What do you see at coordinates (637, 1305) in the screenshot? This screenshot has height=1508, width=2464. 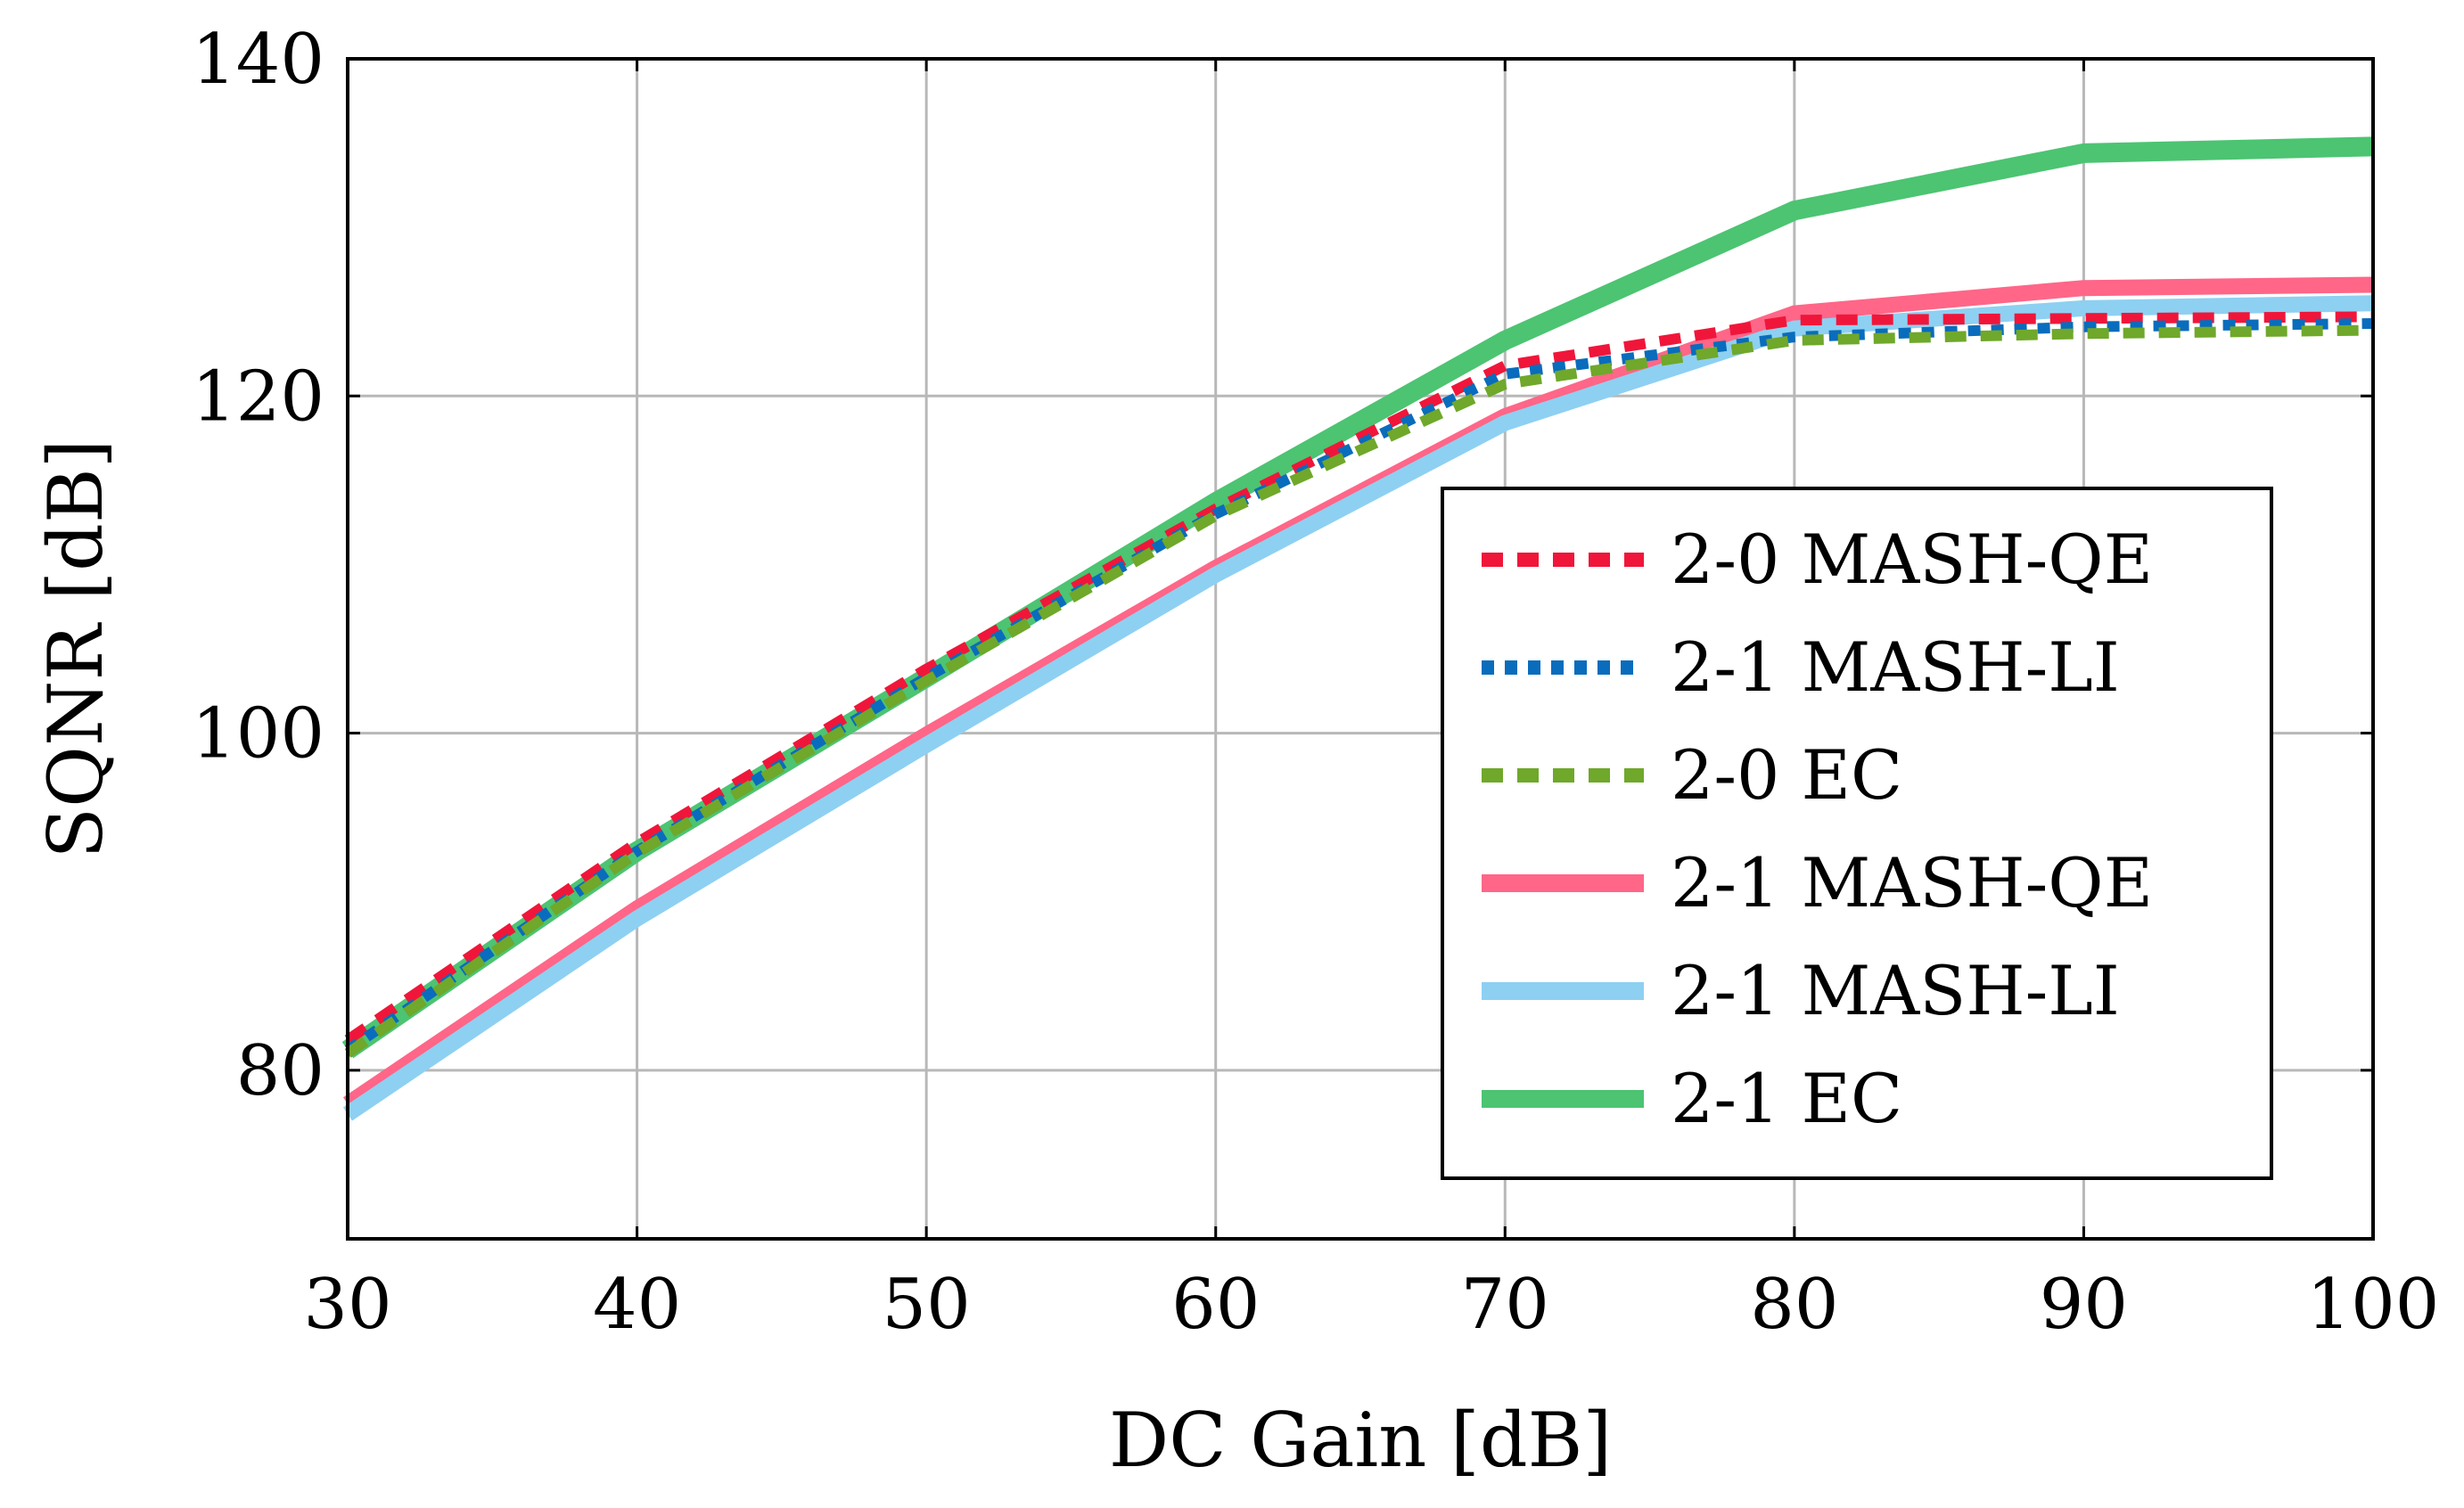 I see `x-tick-label: 40` at bounding box center [637, 1305].